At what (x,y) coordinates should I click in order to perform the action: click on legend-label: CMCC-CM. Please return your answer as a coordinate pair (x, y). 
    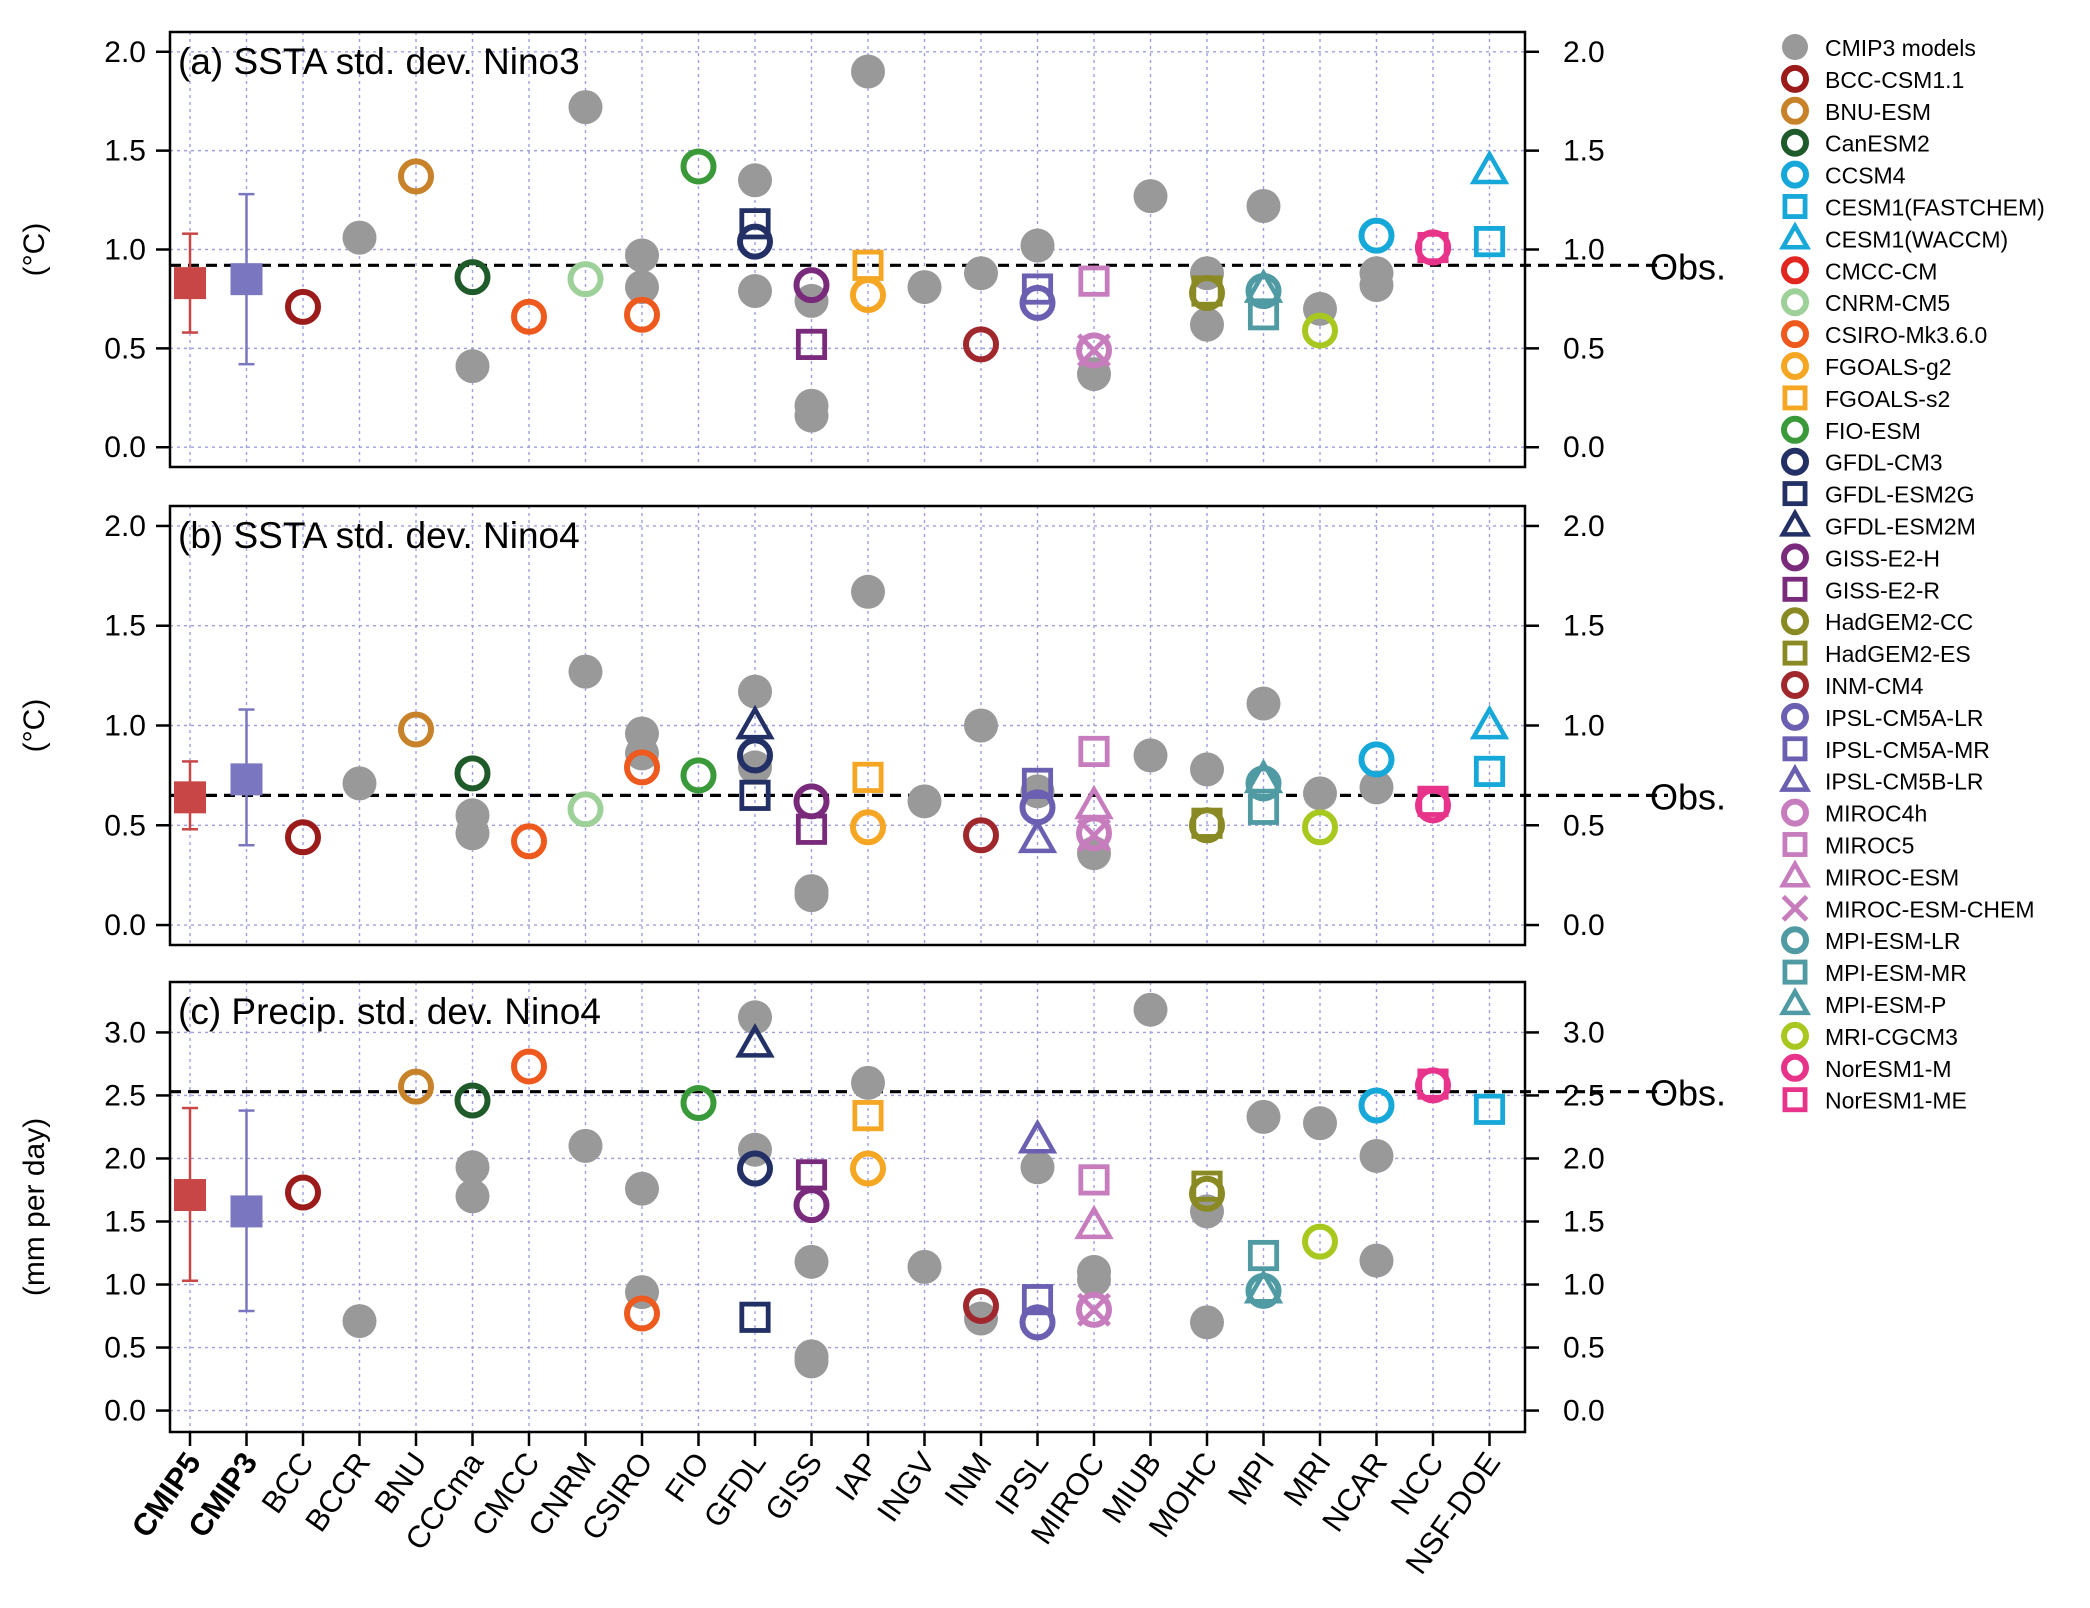
    Looking at the image, I should click on (1881, 271).